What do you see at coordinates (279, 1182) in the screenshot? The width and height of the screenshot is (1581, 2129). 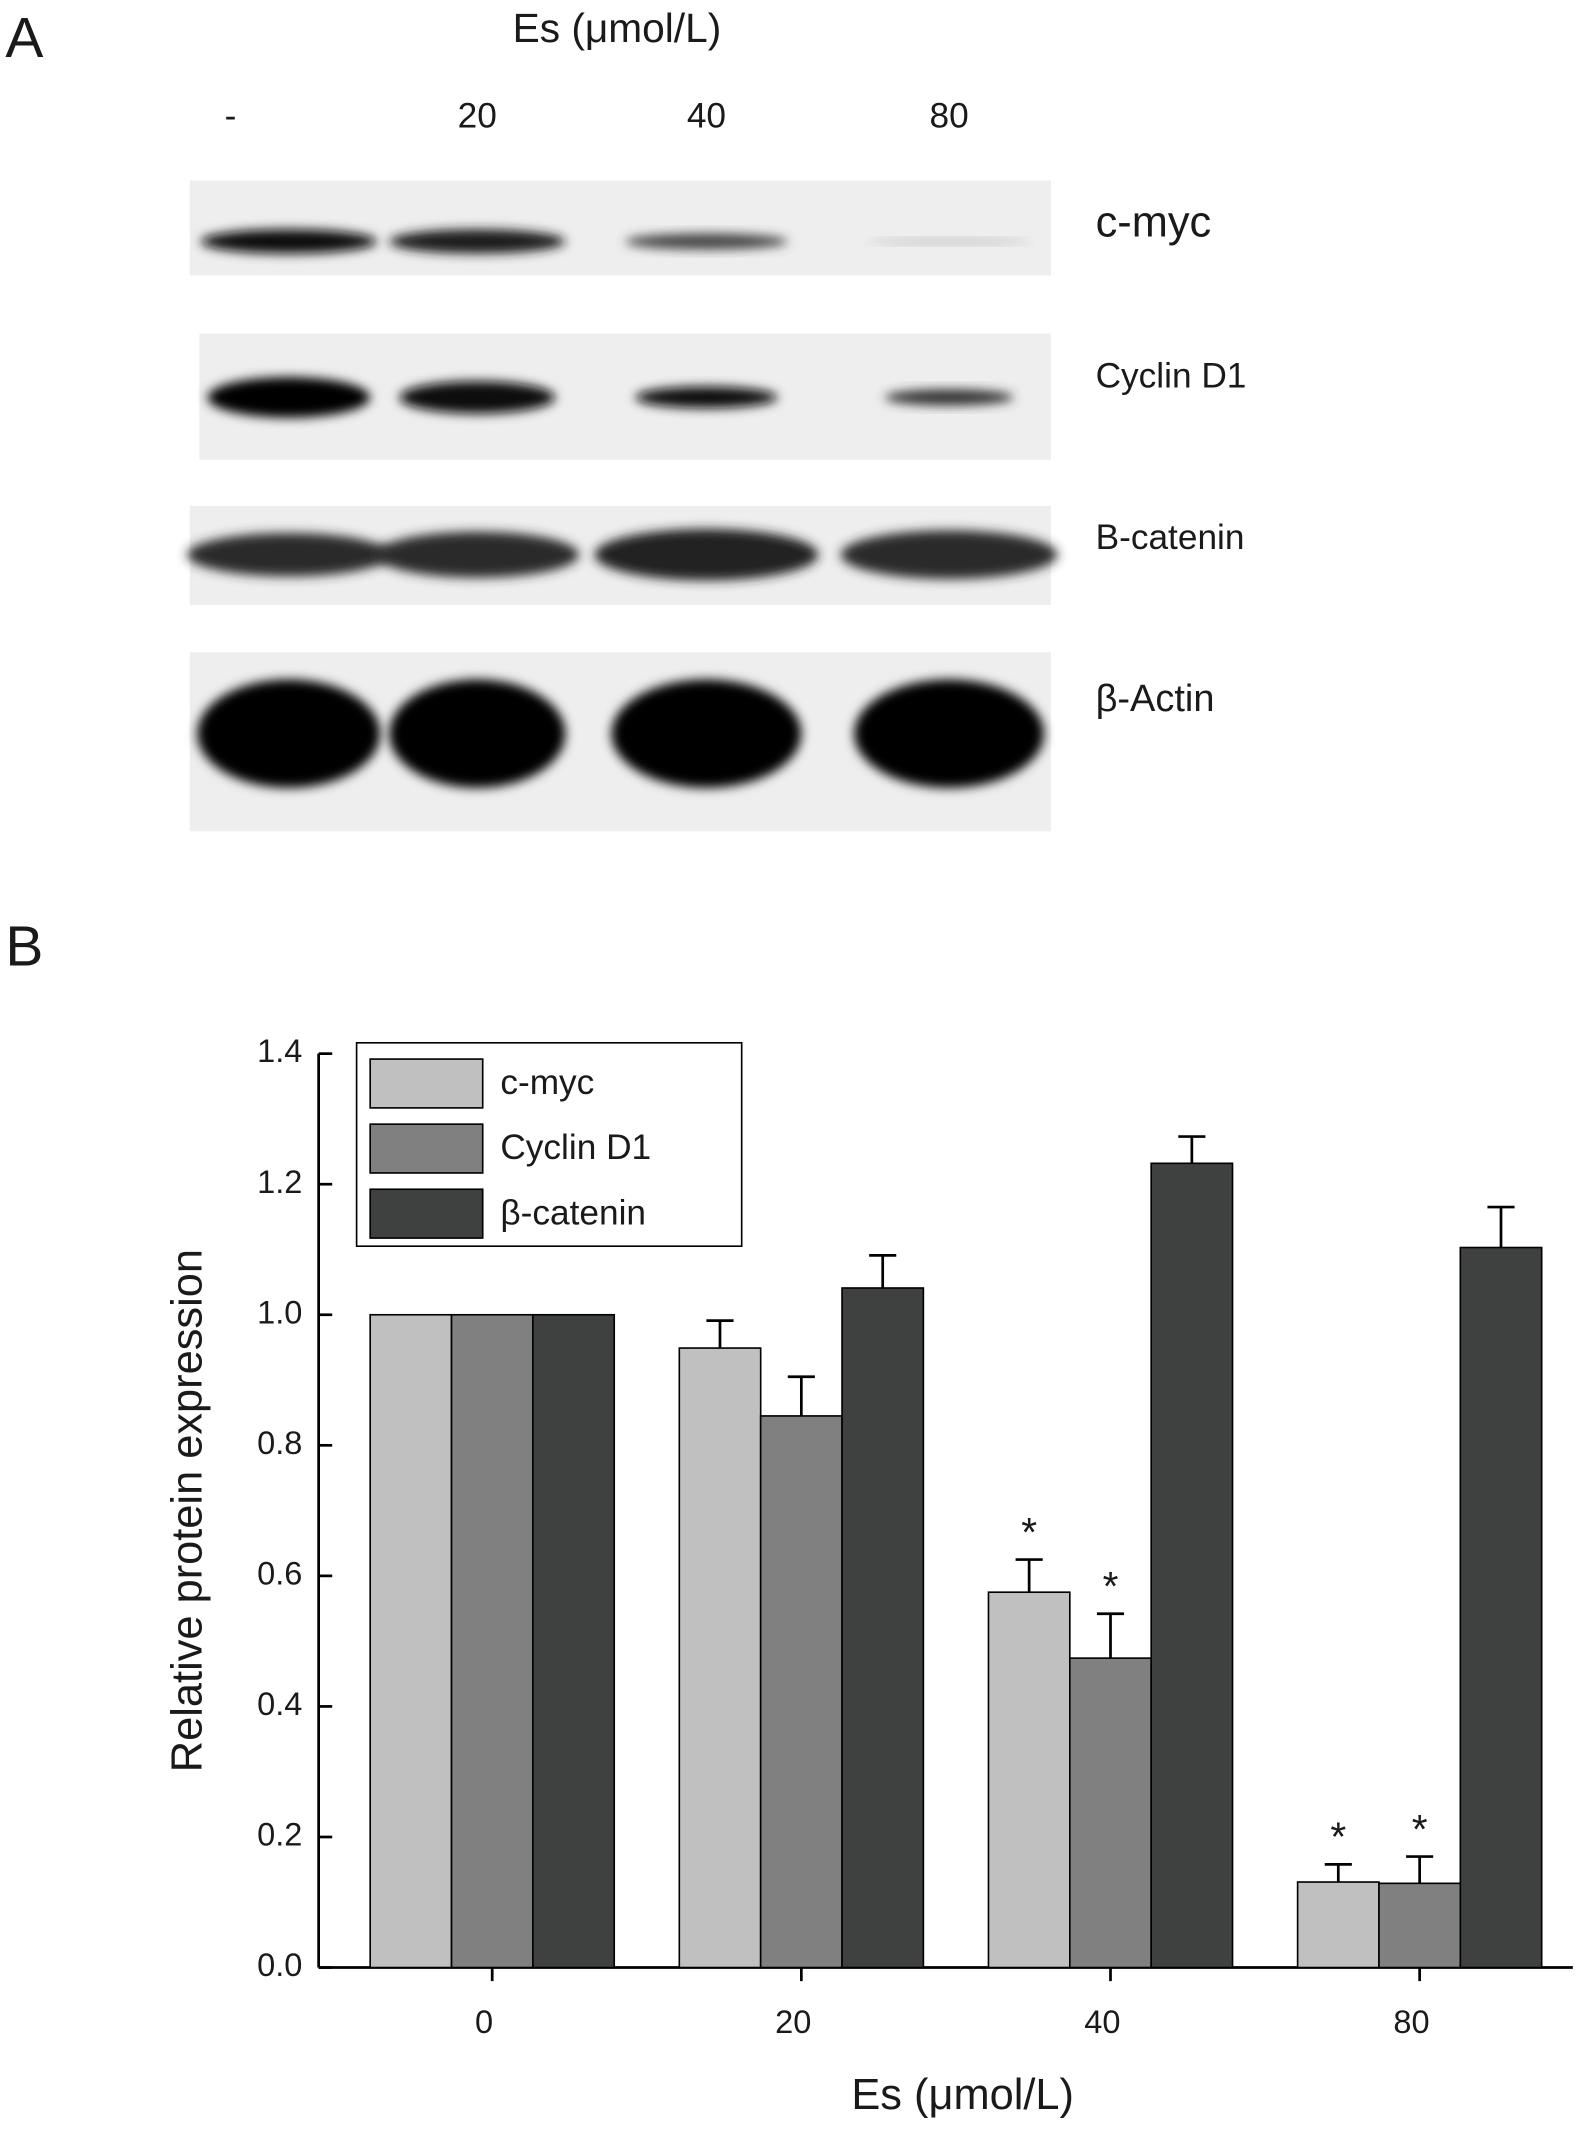 I see `y-tick-label: 1.2` at bounding box center [279, 1182].